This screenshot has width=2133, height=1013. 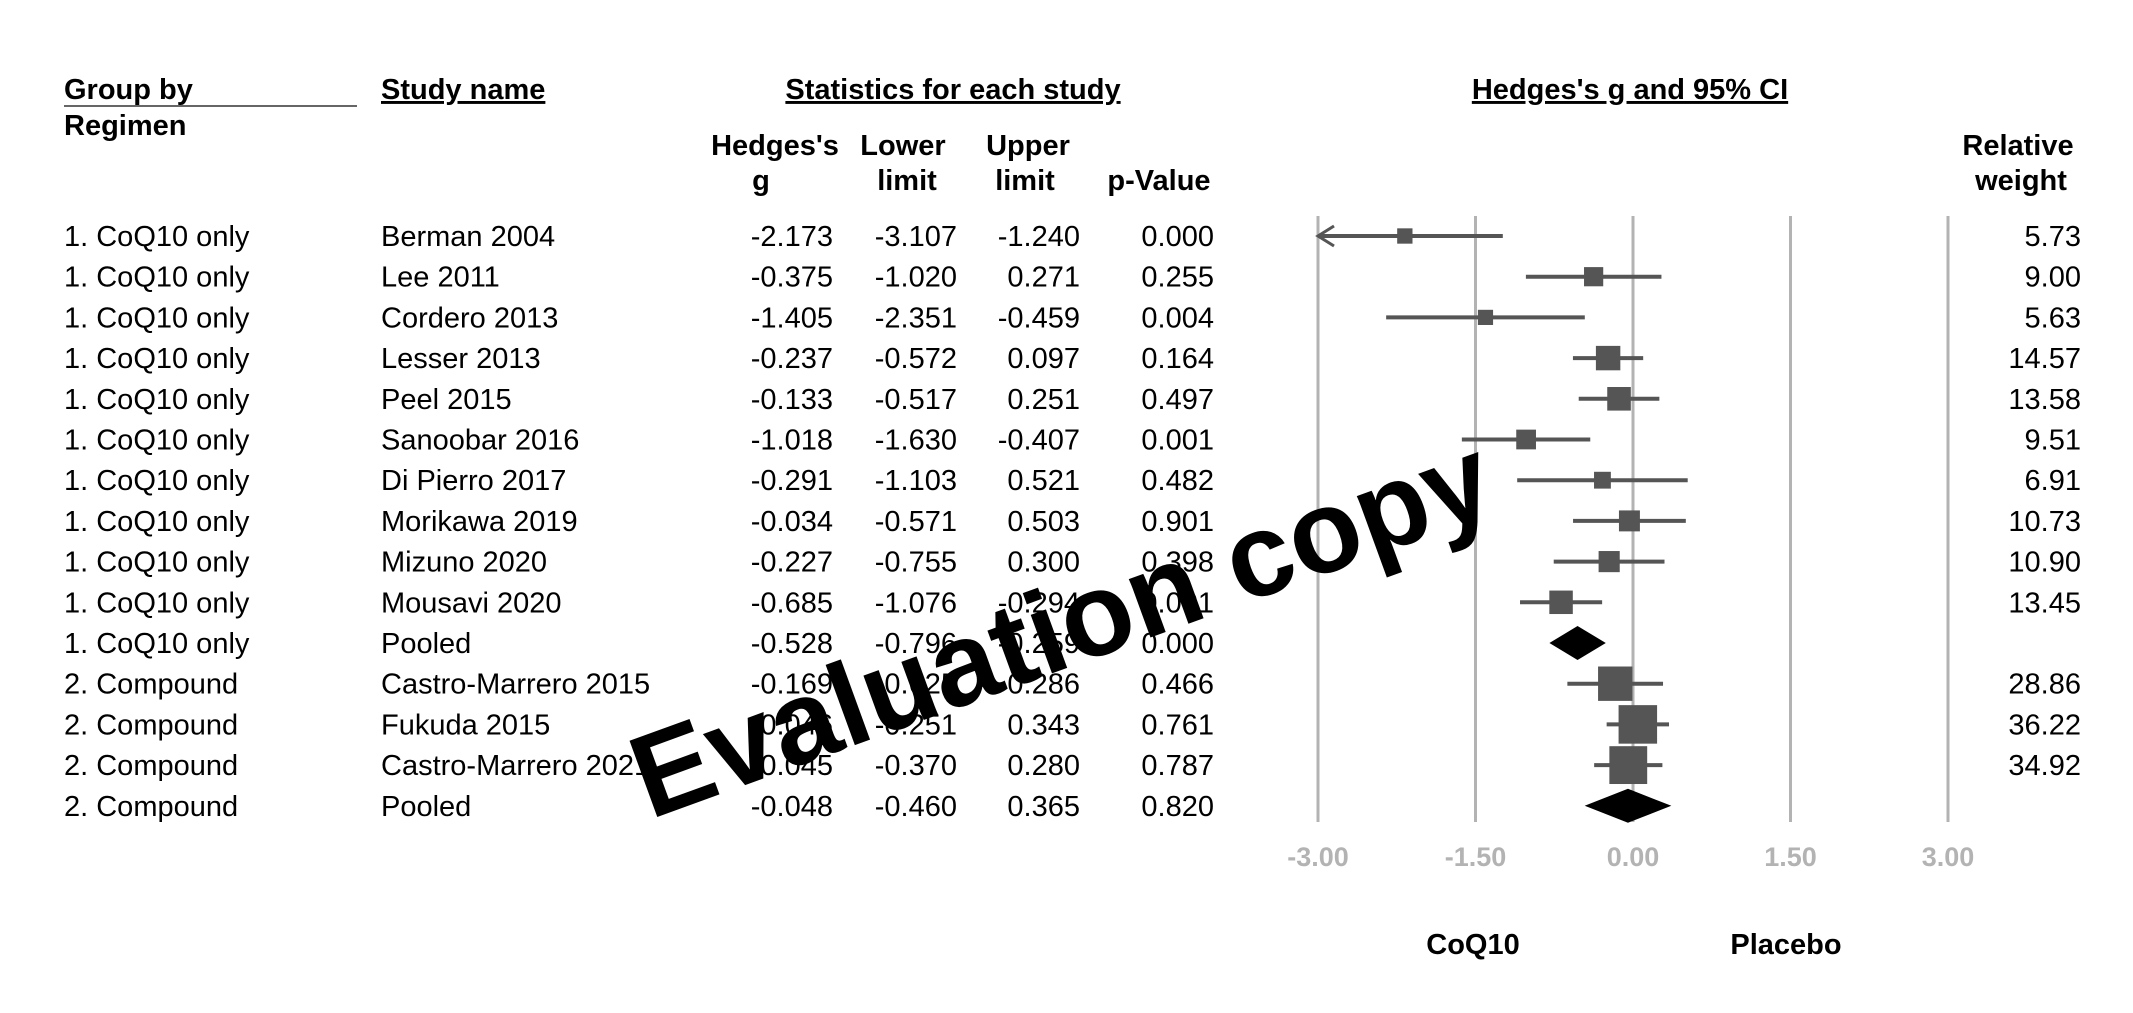 What do you see at coordinates (1177, 766) in the screenshot?
I see `cell-p: 0.787` at bounding box center [1177, 766].